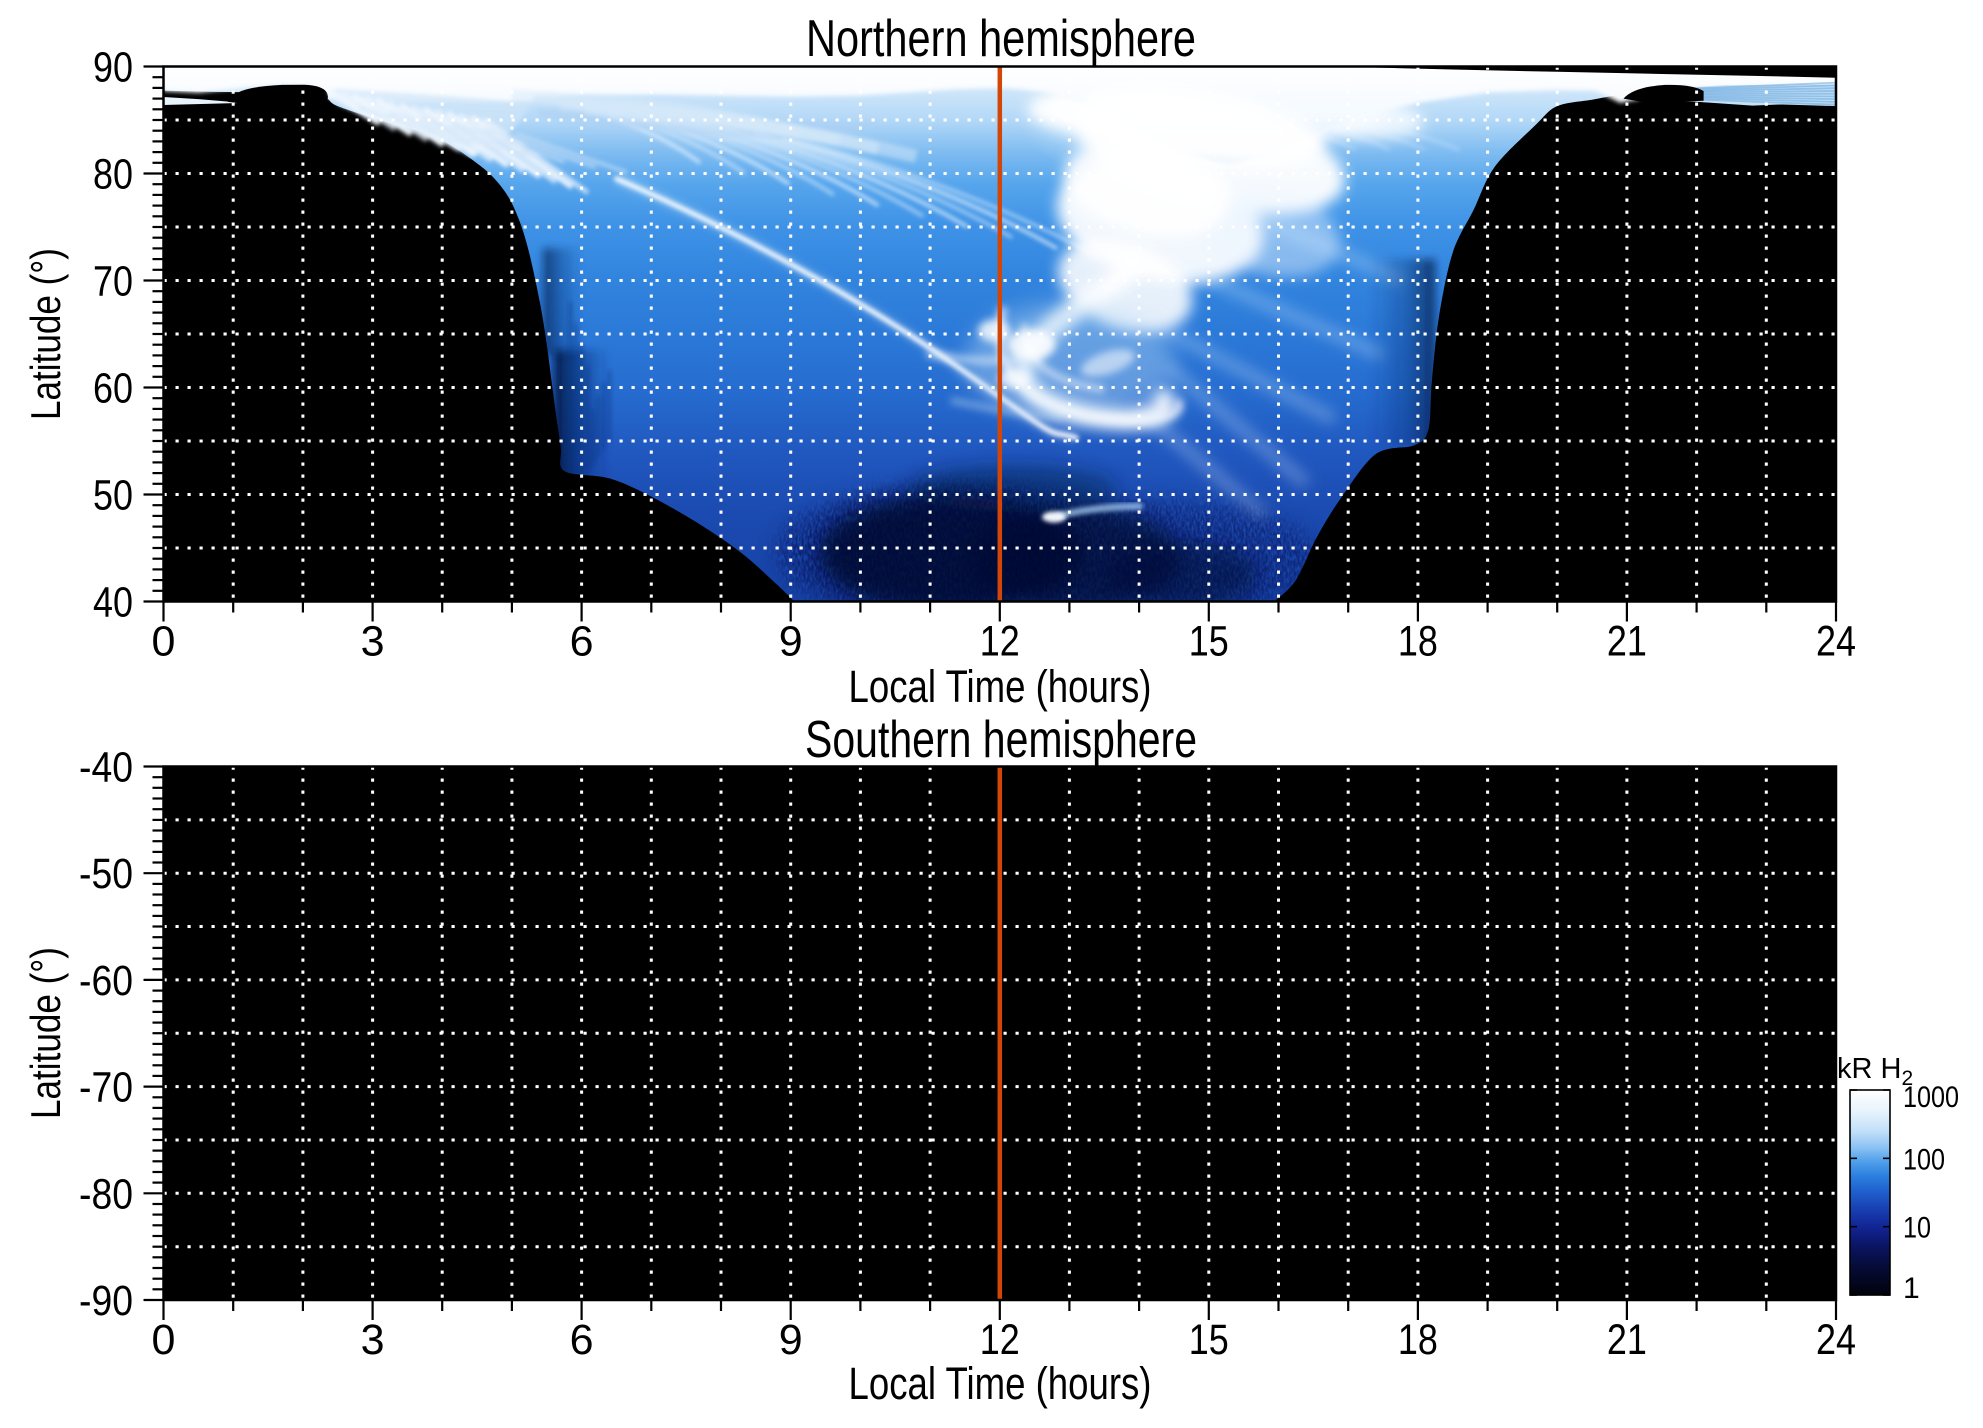 The height and width of the screenshot is (1428, 1983). I want to click on svg-text: 40, so click(113, 603).